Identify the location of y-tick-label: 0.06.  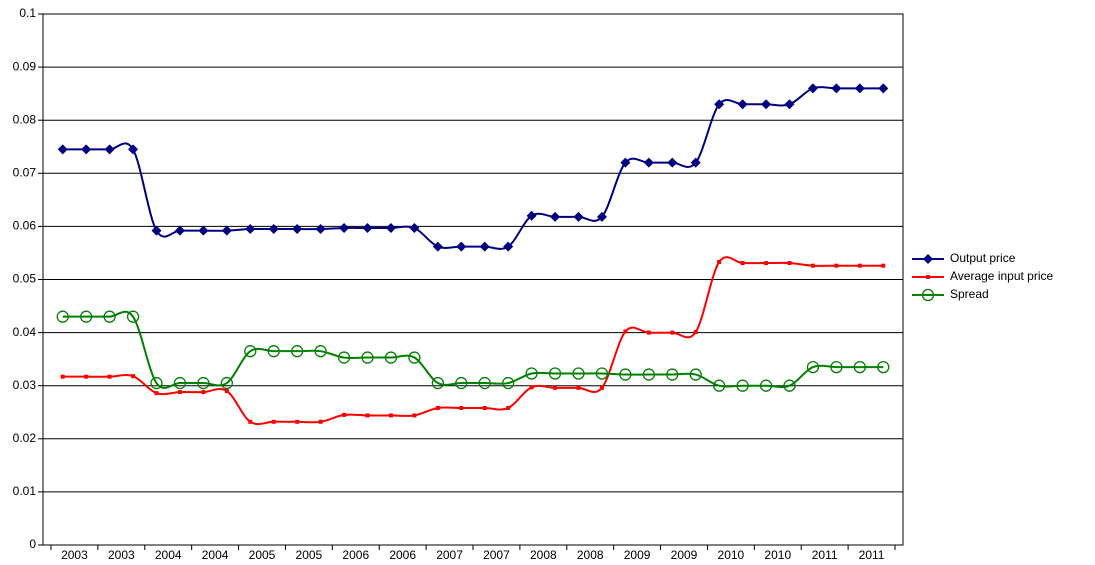
(25, 226).